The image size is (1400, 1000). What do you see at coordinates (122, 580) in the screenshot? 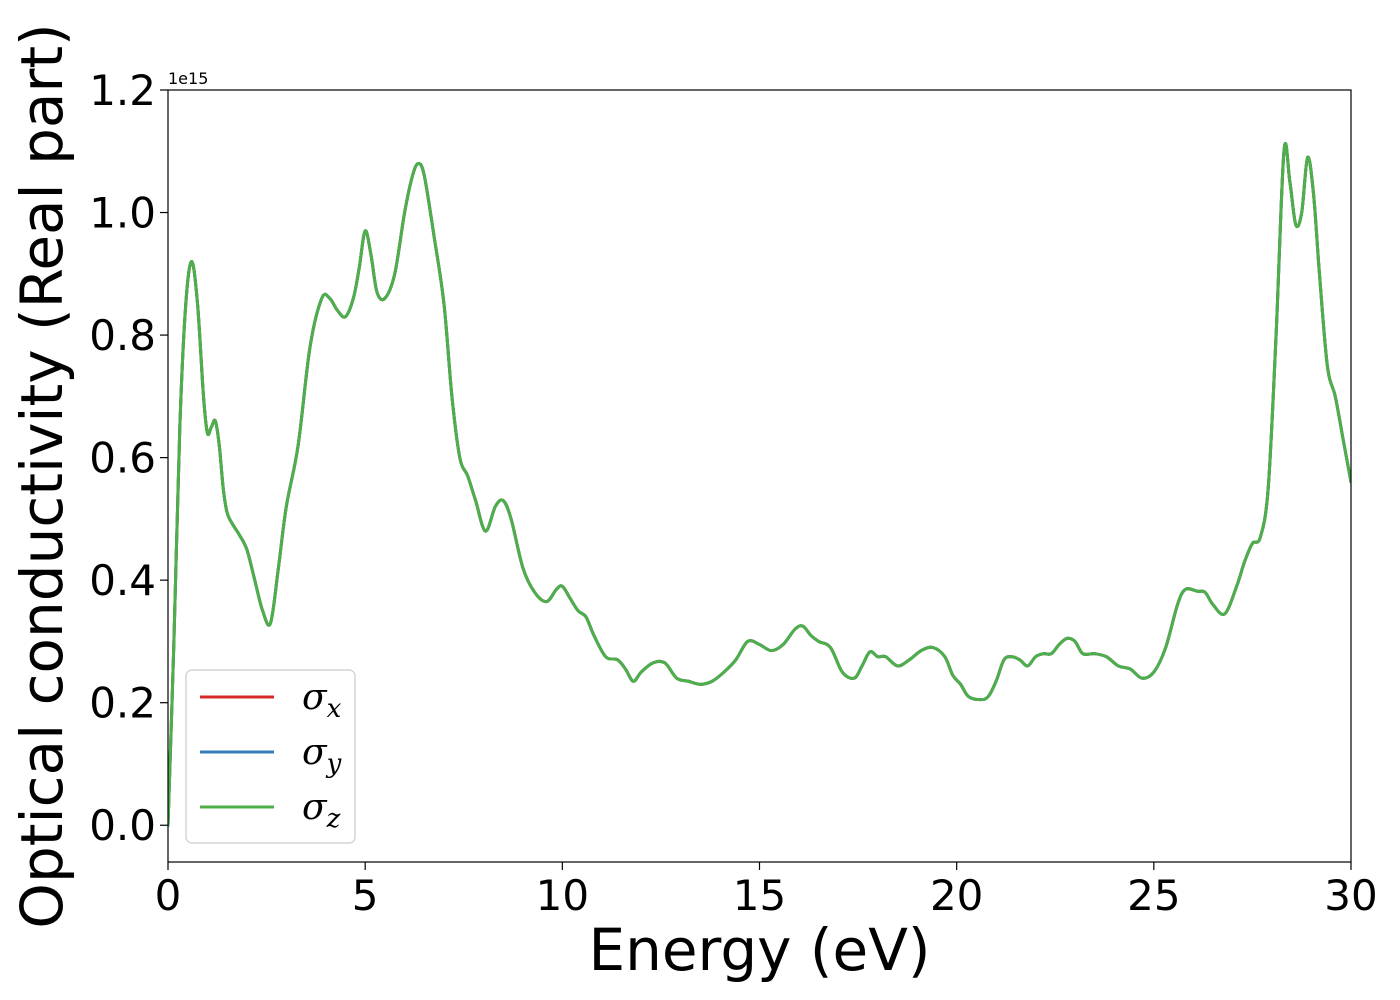
I see `y-tick-label: 0.4` at bounding box center [122, 580].